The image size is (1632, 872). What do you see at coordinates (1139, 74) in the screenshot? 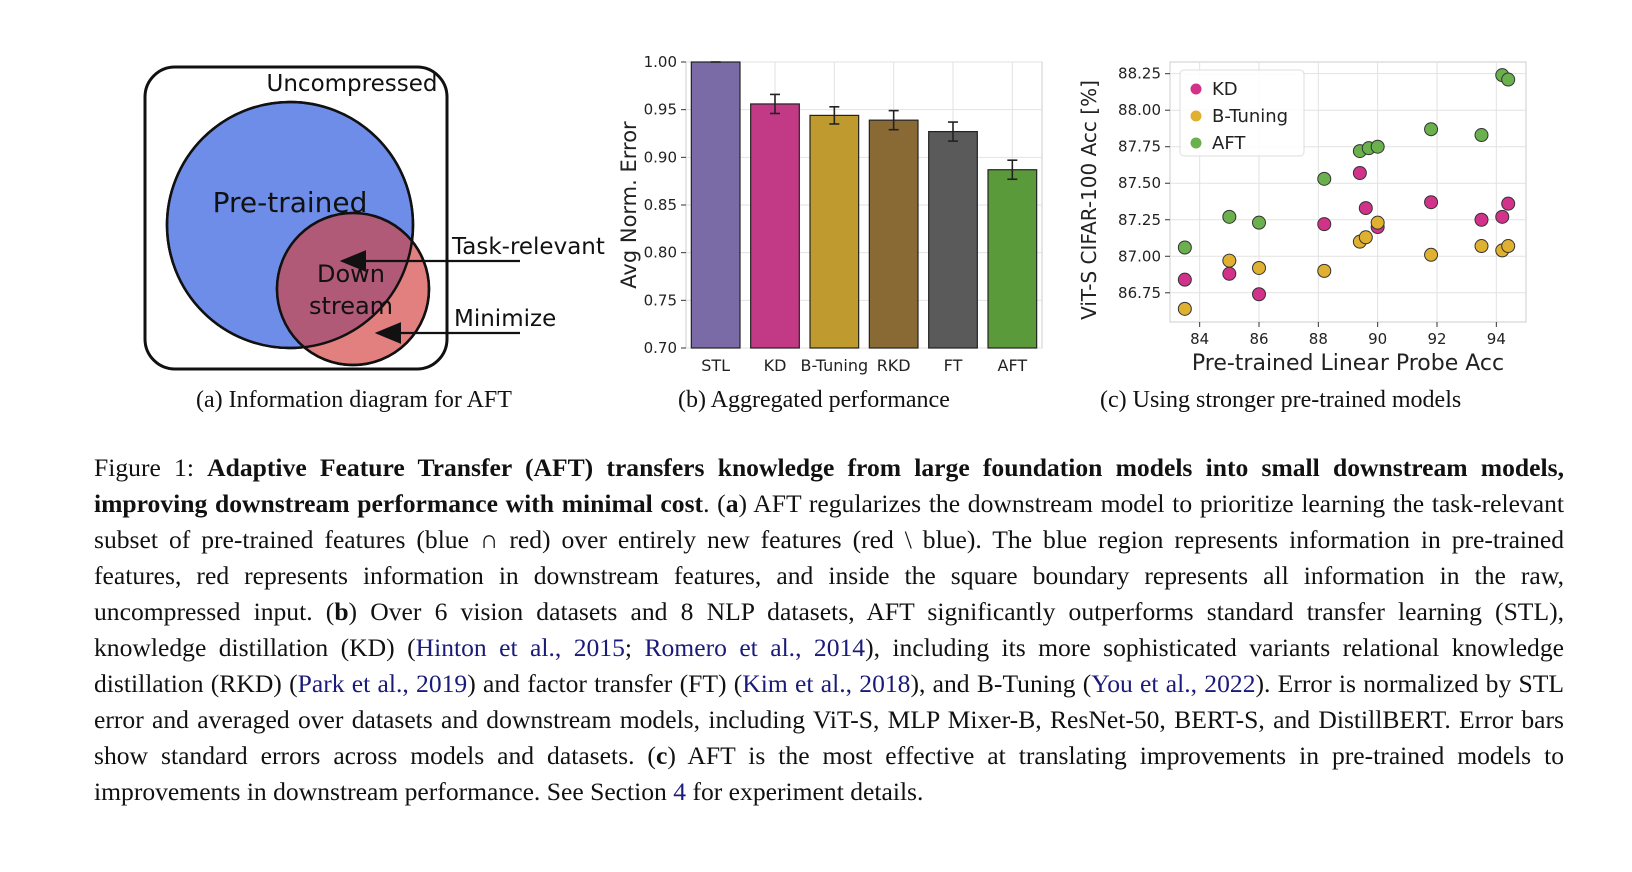
I see `scatter-ytick-label: 88.25` at bounding box center [1139, 74].